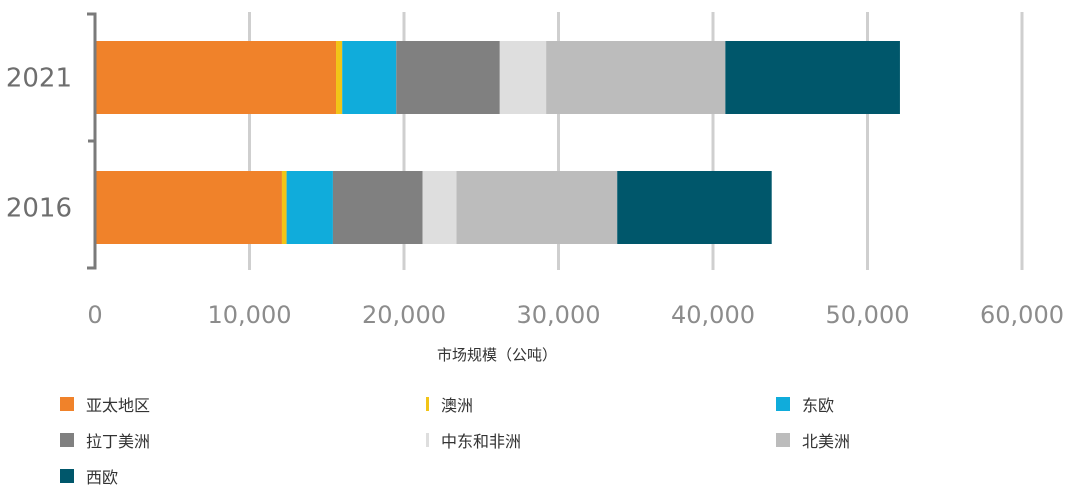  Describe the element at coordinates (39, 79) in the screenshot. I see `category-label: 2021` at that location.